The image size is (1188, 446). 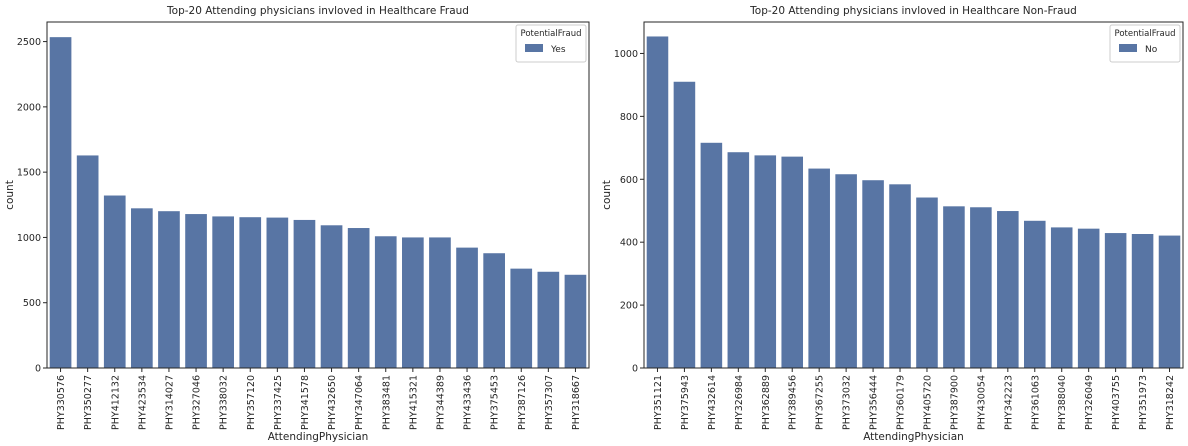 I want to click on y-tick-label: 2500, so click(x=29, y=42).